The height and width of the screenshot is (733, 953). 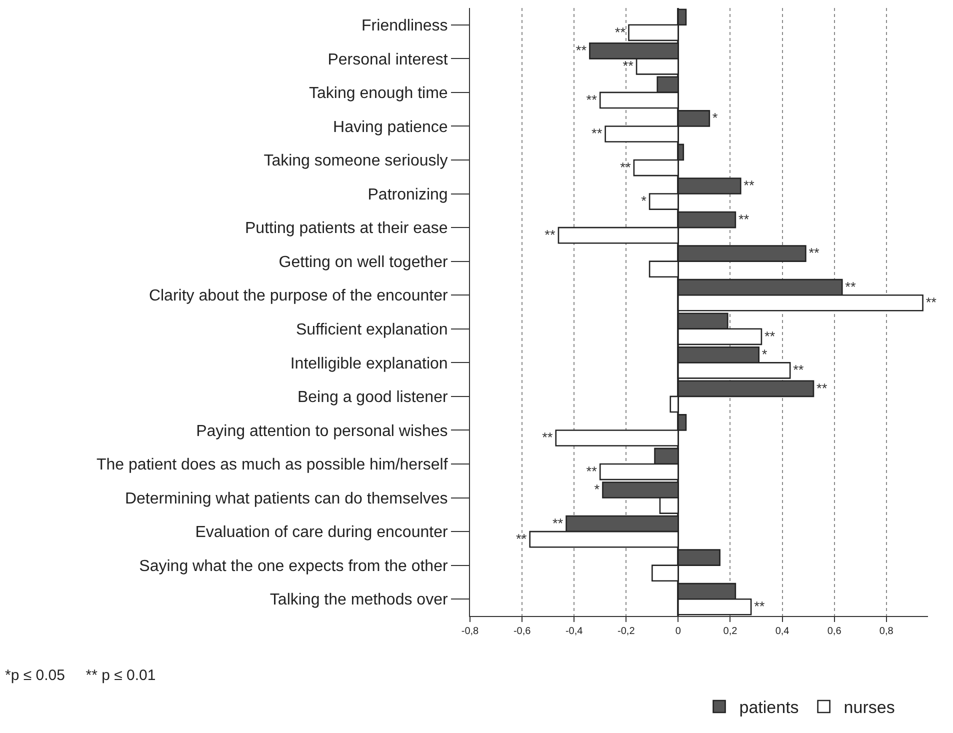 What do you see at coordinates (321, 533) in the screenshot?
I see `y-tick-label: Evaluation of care during encounter` at bounding box center [321, 533].